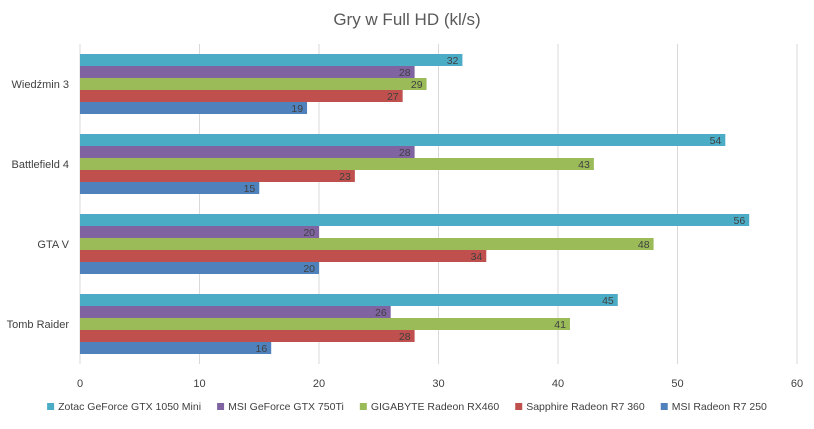  What do you see at coordinates (453, 61) in the screenshot?
I see `data-label: 32` at bounding box center [453, 61].